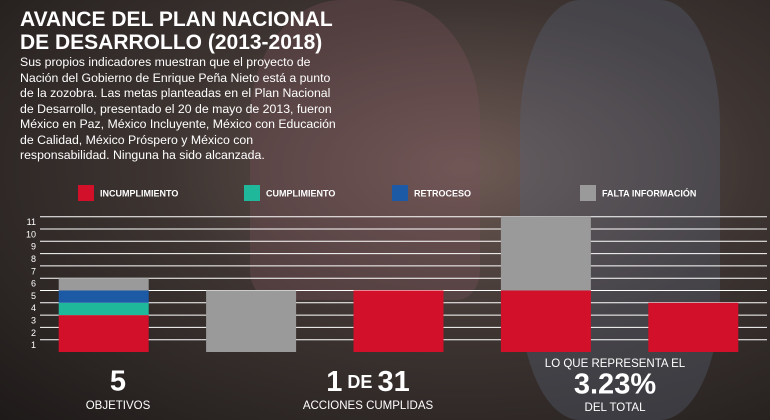  Describe the element at coordinates (616, 408) in the screenshot. I see `stat-label: DEL TOTAL` at that location.